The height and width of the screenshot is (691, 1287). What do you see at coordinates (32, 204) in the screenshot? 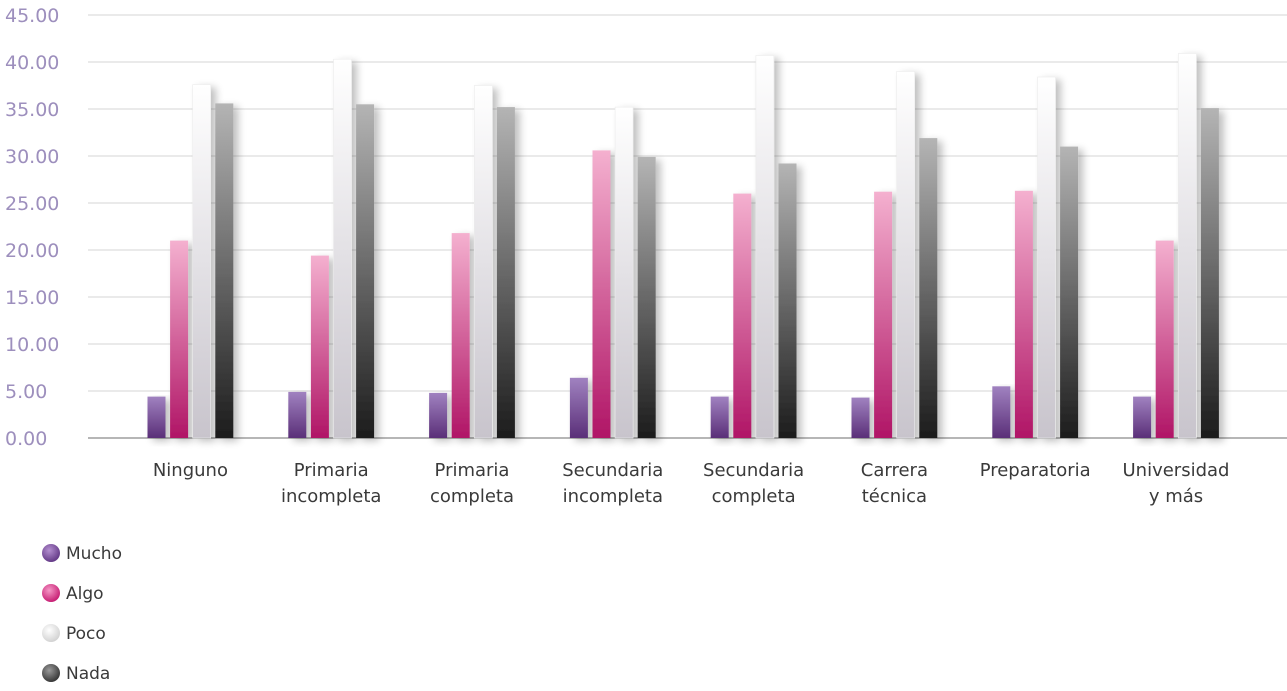
I see `y-tick-label: 25.00` at bounding box center [32, 204].